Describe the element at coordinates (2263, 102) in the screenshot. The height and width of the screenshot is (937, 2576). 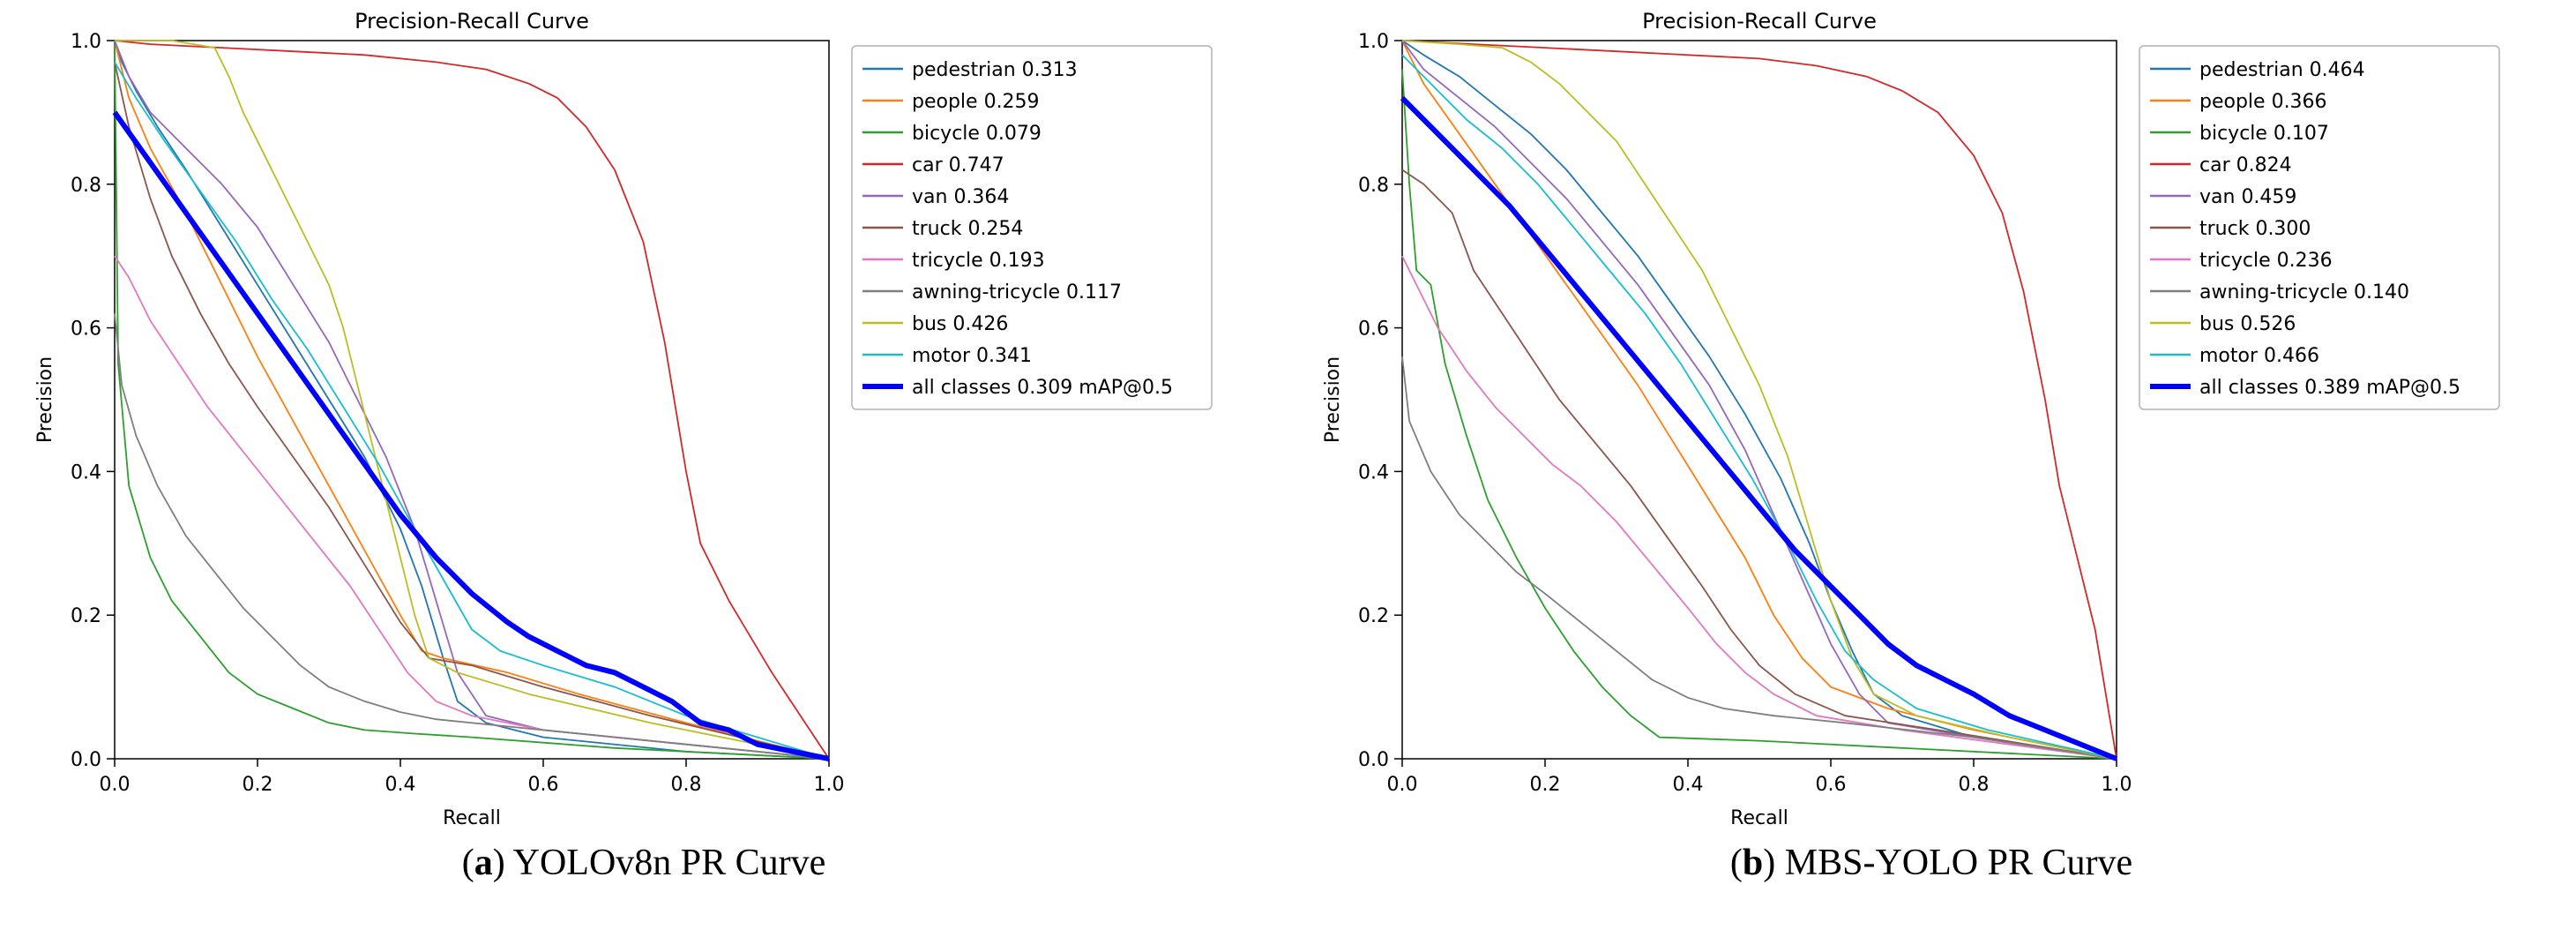
I see `legend-label: people 0.366` at that location.